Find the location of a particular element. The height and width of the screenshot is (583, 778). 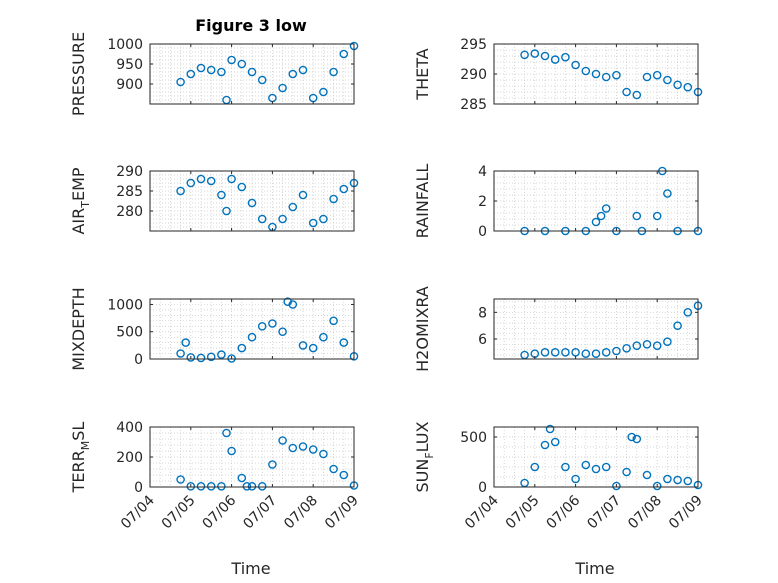

y-tick-label: 4 is located at coordinates (482, 172).